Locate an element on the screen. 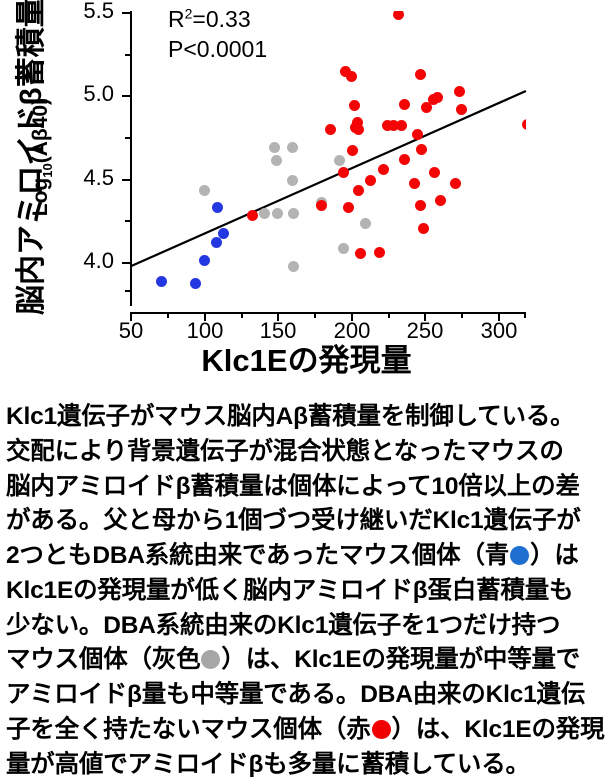 The image size is (613, 783). caption-text: ）は、Klc1Eの発現量が中等量で is located at coordinates (401, 660).